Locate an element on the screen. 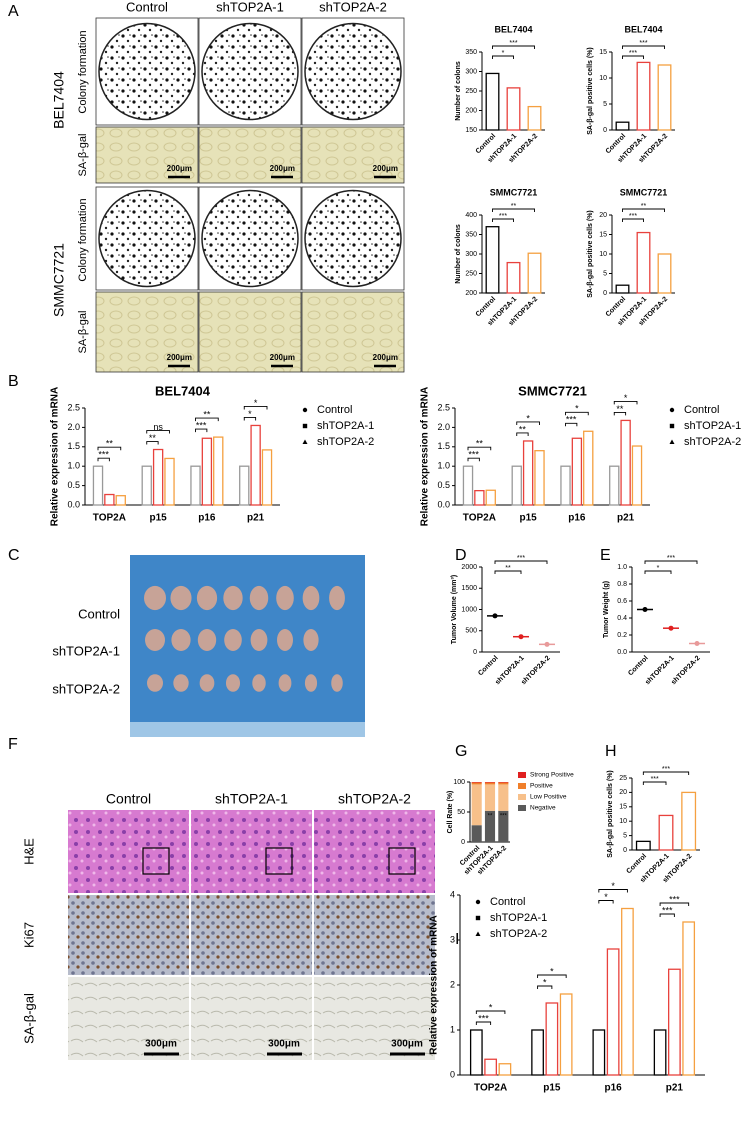 This screenshot has width=744, height=1126. legend-label: Strong Positive is located at coordinates (552, 775).